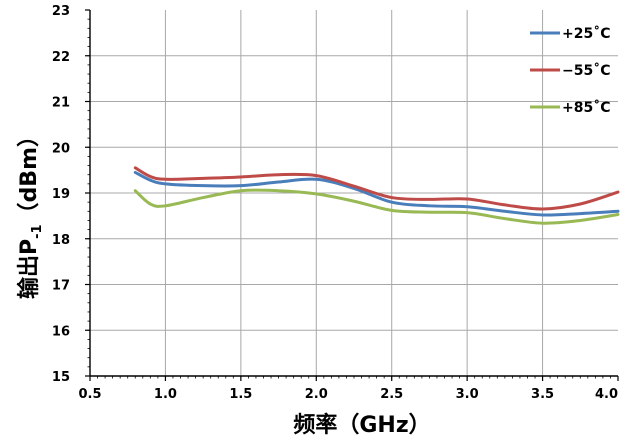 This screenshot has height=443, width=640. Describe the element at coordinates (37, 231) in the screenshot. I see `y-axis-title-subscript: -1` at that location.